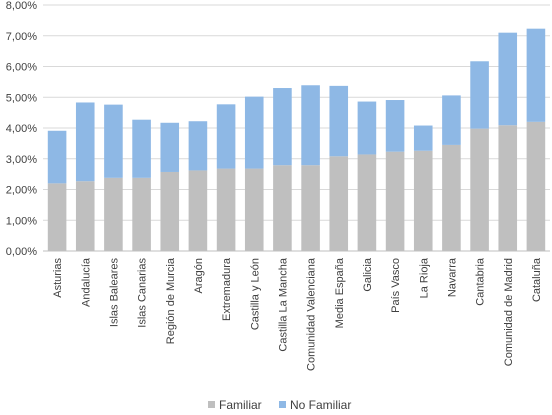  Describe the element at coordinates (143, 293) in the screenshot. I see `x-tick-label: Islas Canarias` at that location.